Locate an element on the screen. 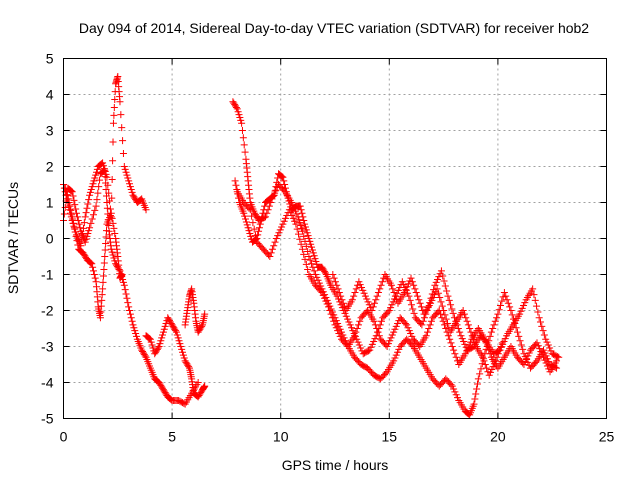  x-tick-label: 0 is located at coordinates (64, 437).